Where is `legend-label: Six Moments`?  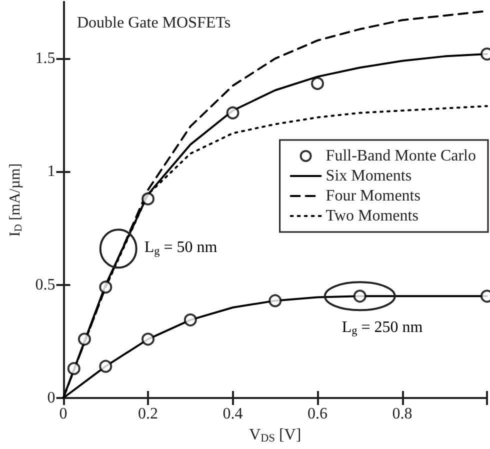 legend-label: Six Moments is located at coordinates (369, 176).